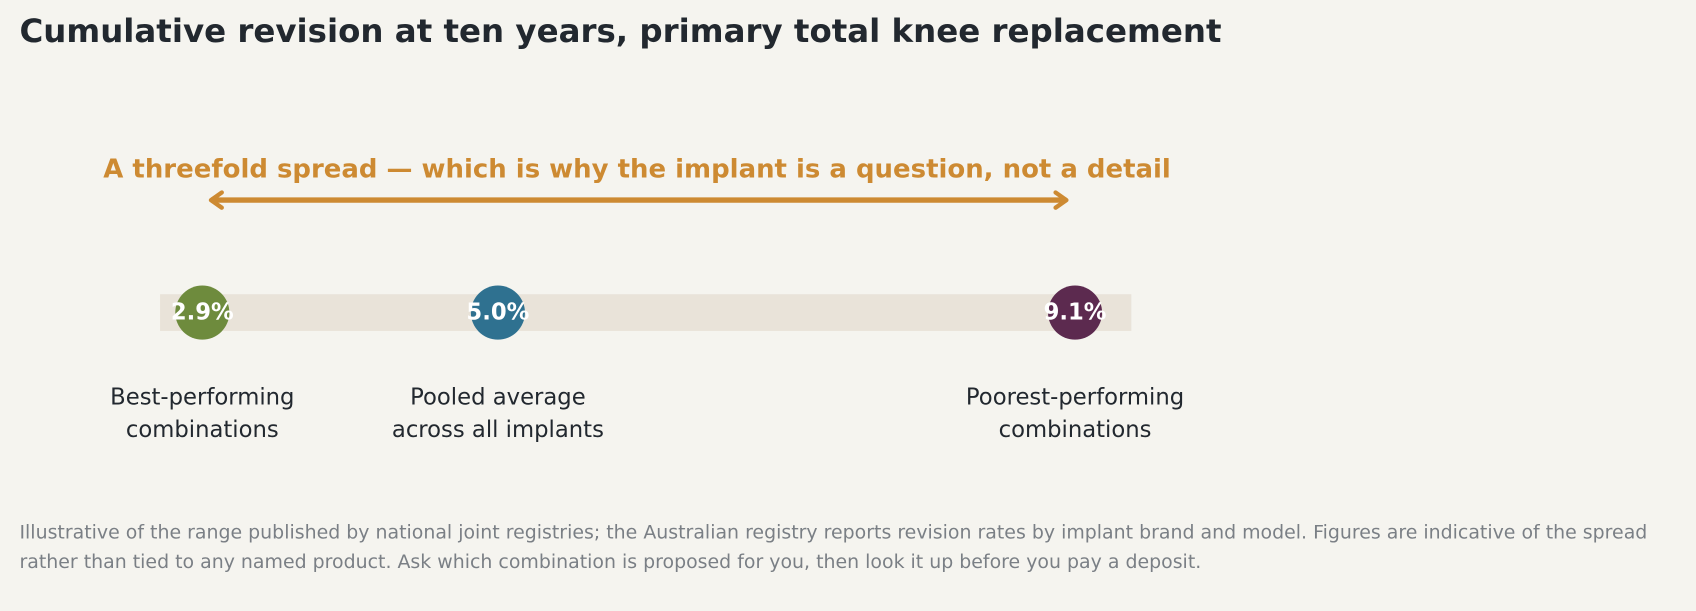 The width and height of the screenshot is (1696, 611). I want to click on value-label: 9.1%, so click(1075, 313).